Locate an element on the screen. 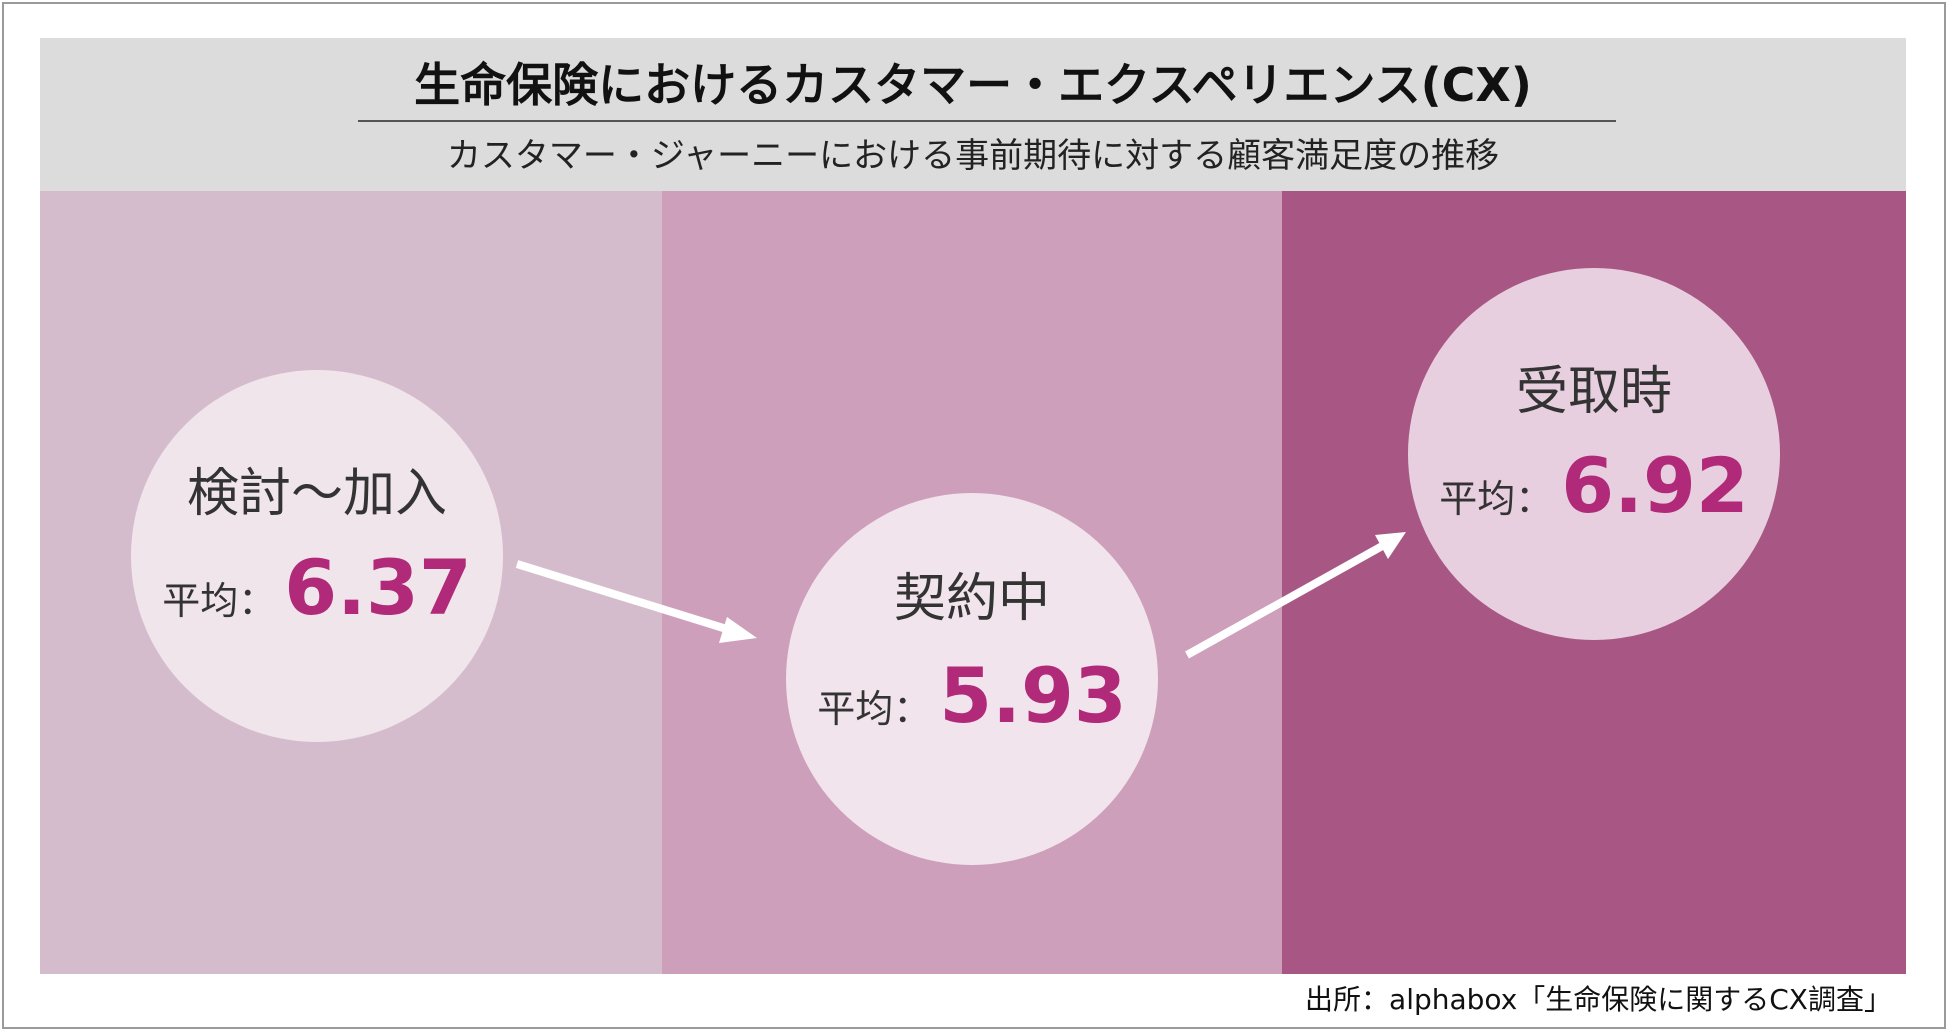 This screenshot has width=1950, height=1033. page-title: 生命保険におけるカスタマー・エクスペリエンス(CX) is located at coordinates (973, 85).